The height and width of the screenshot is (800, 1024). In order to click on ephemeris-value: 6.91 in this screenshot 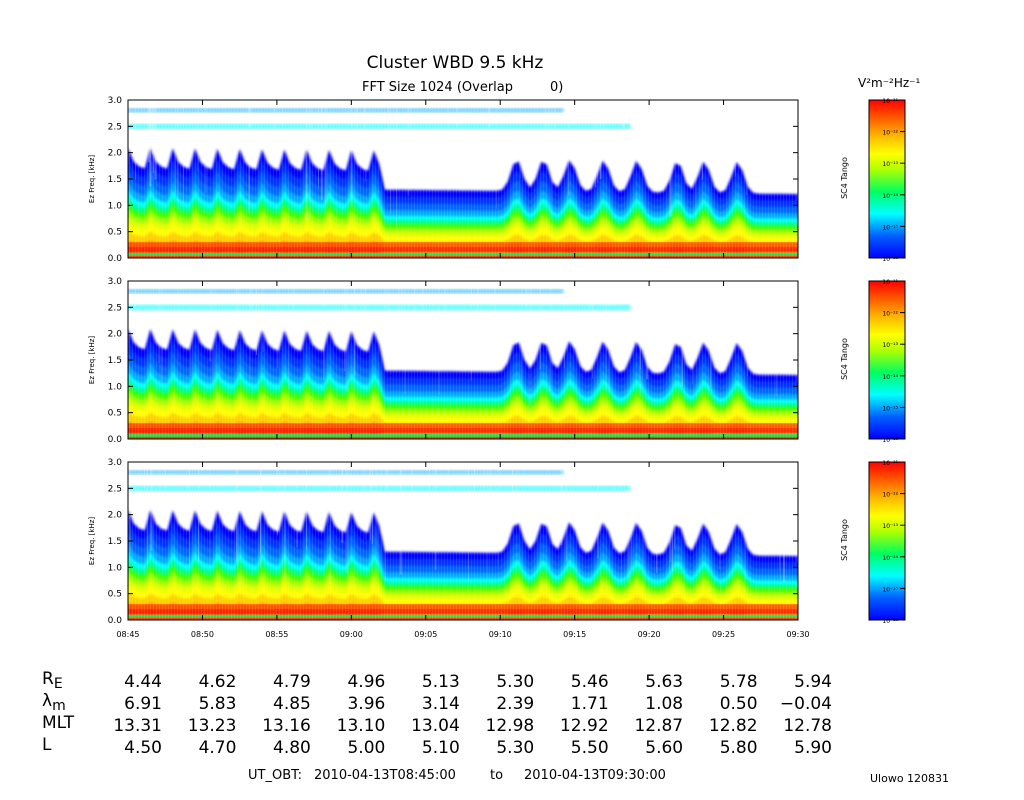, I will do `click(143, 704)`.